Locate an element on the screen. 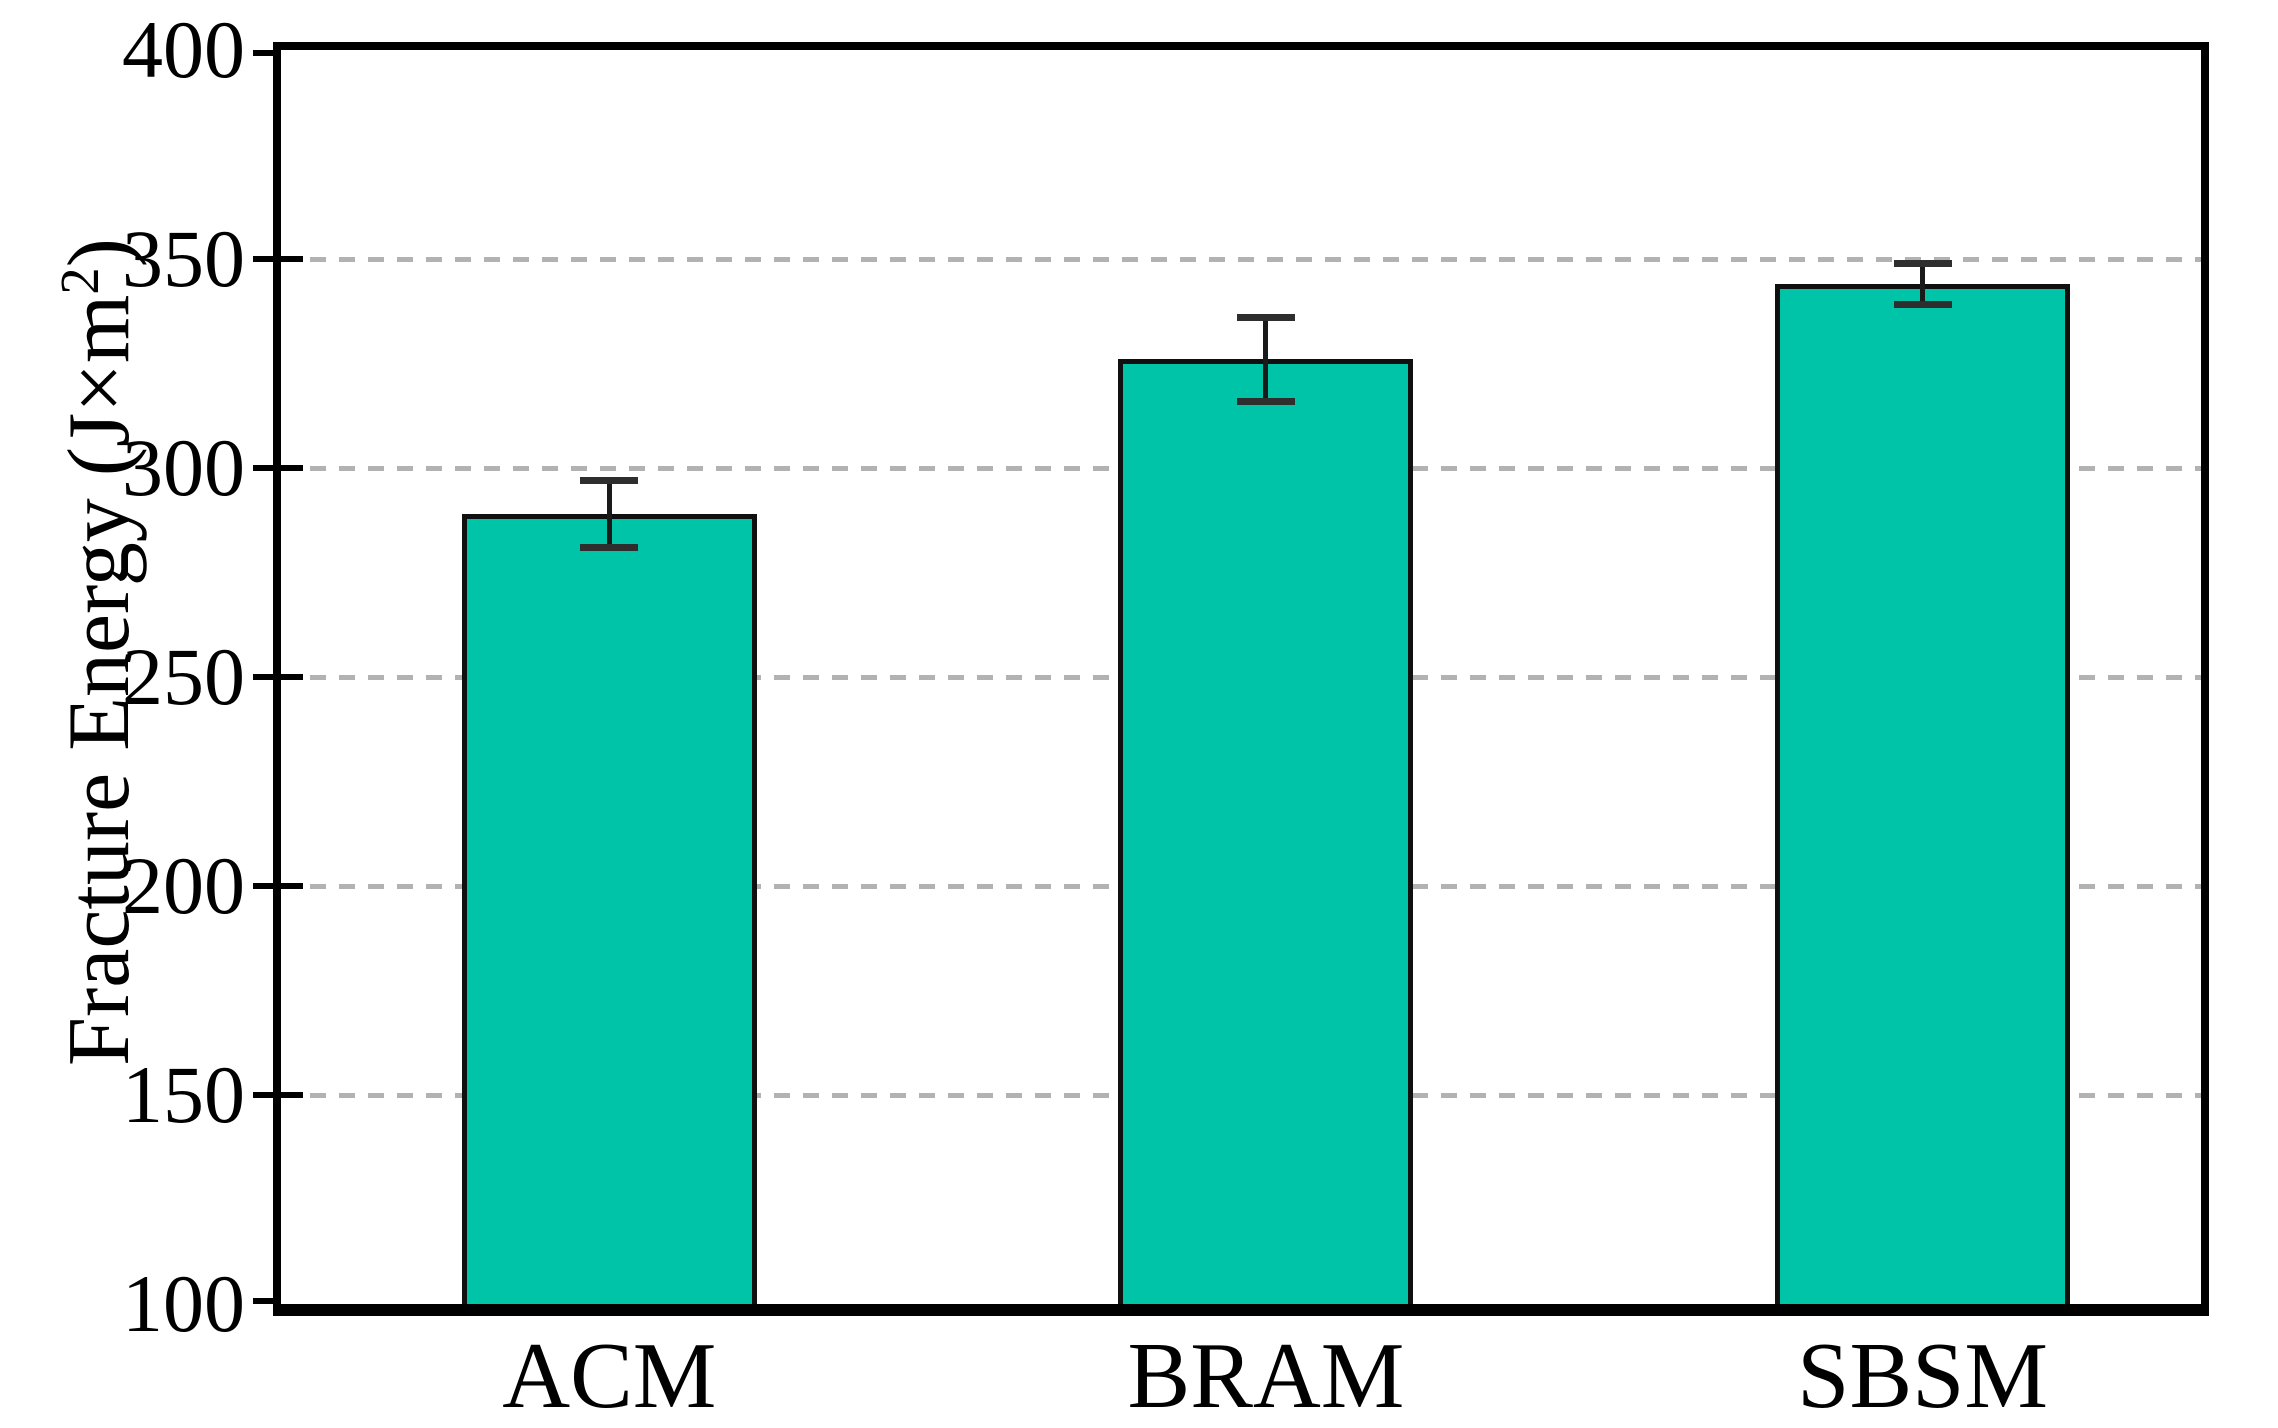 This screenshot has height=1428, width=2278. y-tick-label-100: 100 is located at coordinates (183, 1303).